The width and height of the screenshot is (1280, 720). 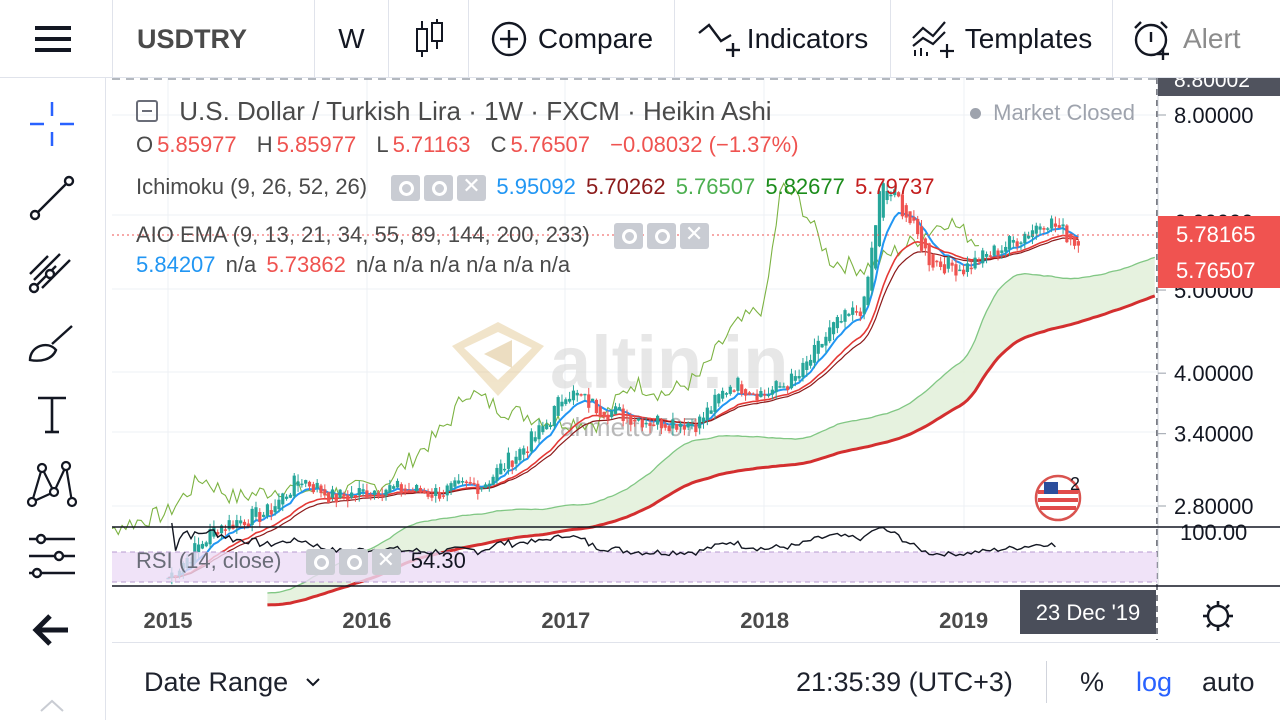 I want to click on menu-button, so click(x=53, y=39).